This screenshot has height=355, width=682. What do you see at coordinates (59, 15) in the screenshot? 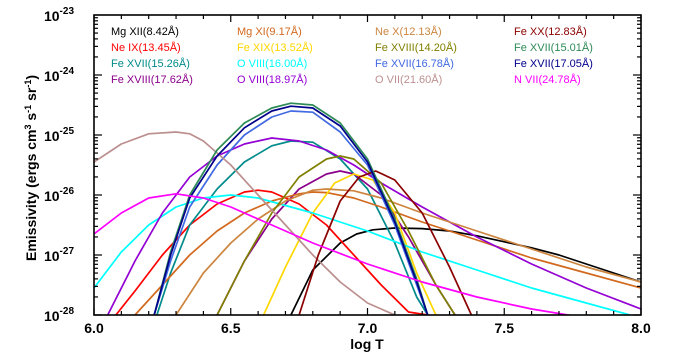
I see `y-tick-label: 10-23` at bounding box center [59, 15].